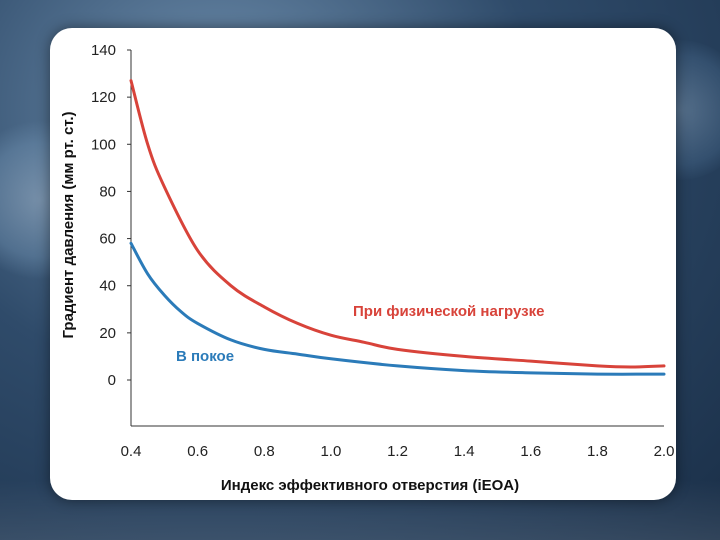 Image resolution: width=720 pixels, height=540 pixels. What do you see at coordinates (205, 356) in the screenshot?
I see `series-label-rest: В покое` at bounding box center [205, 356].